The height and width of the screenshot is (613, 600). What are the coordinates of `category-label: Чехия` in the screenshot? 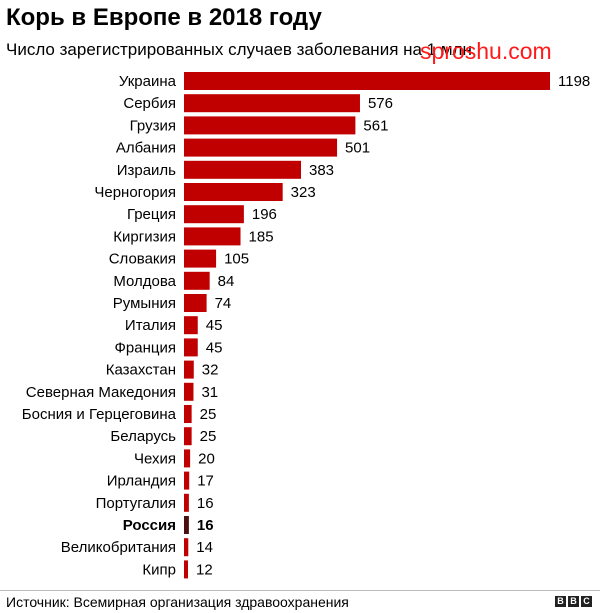 It's located at (155, 458).